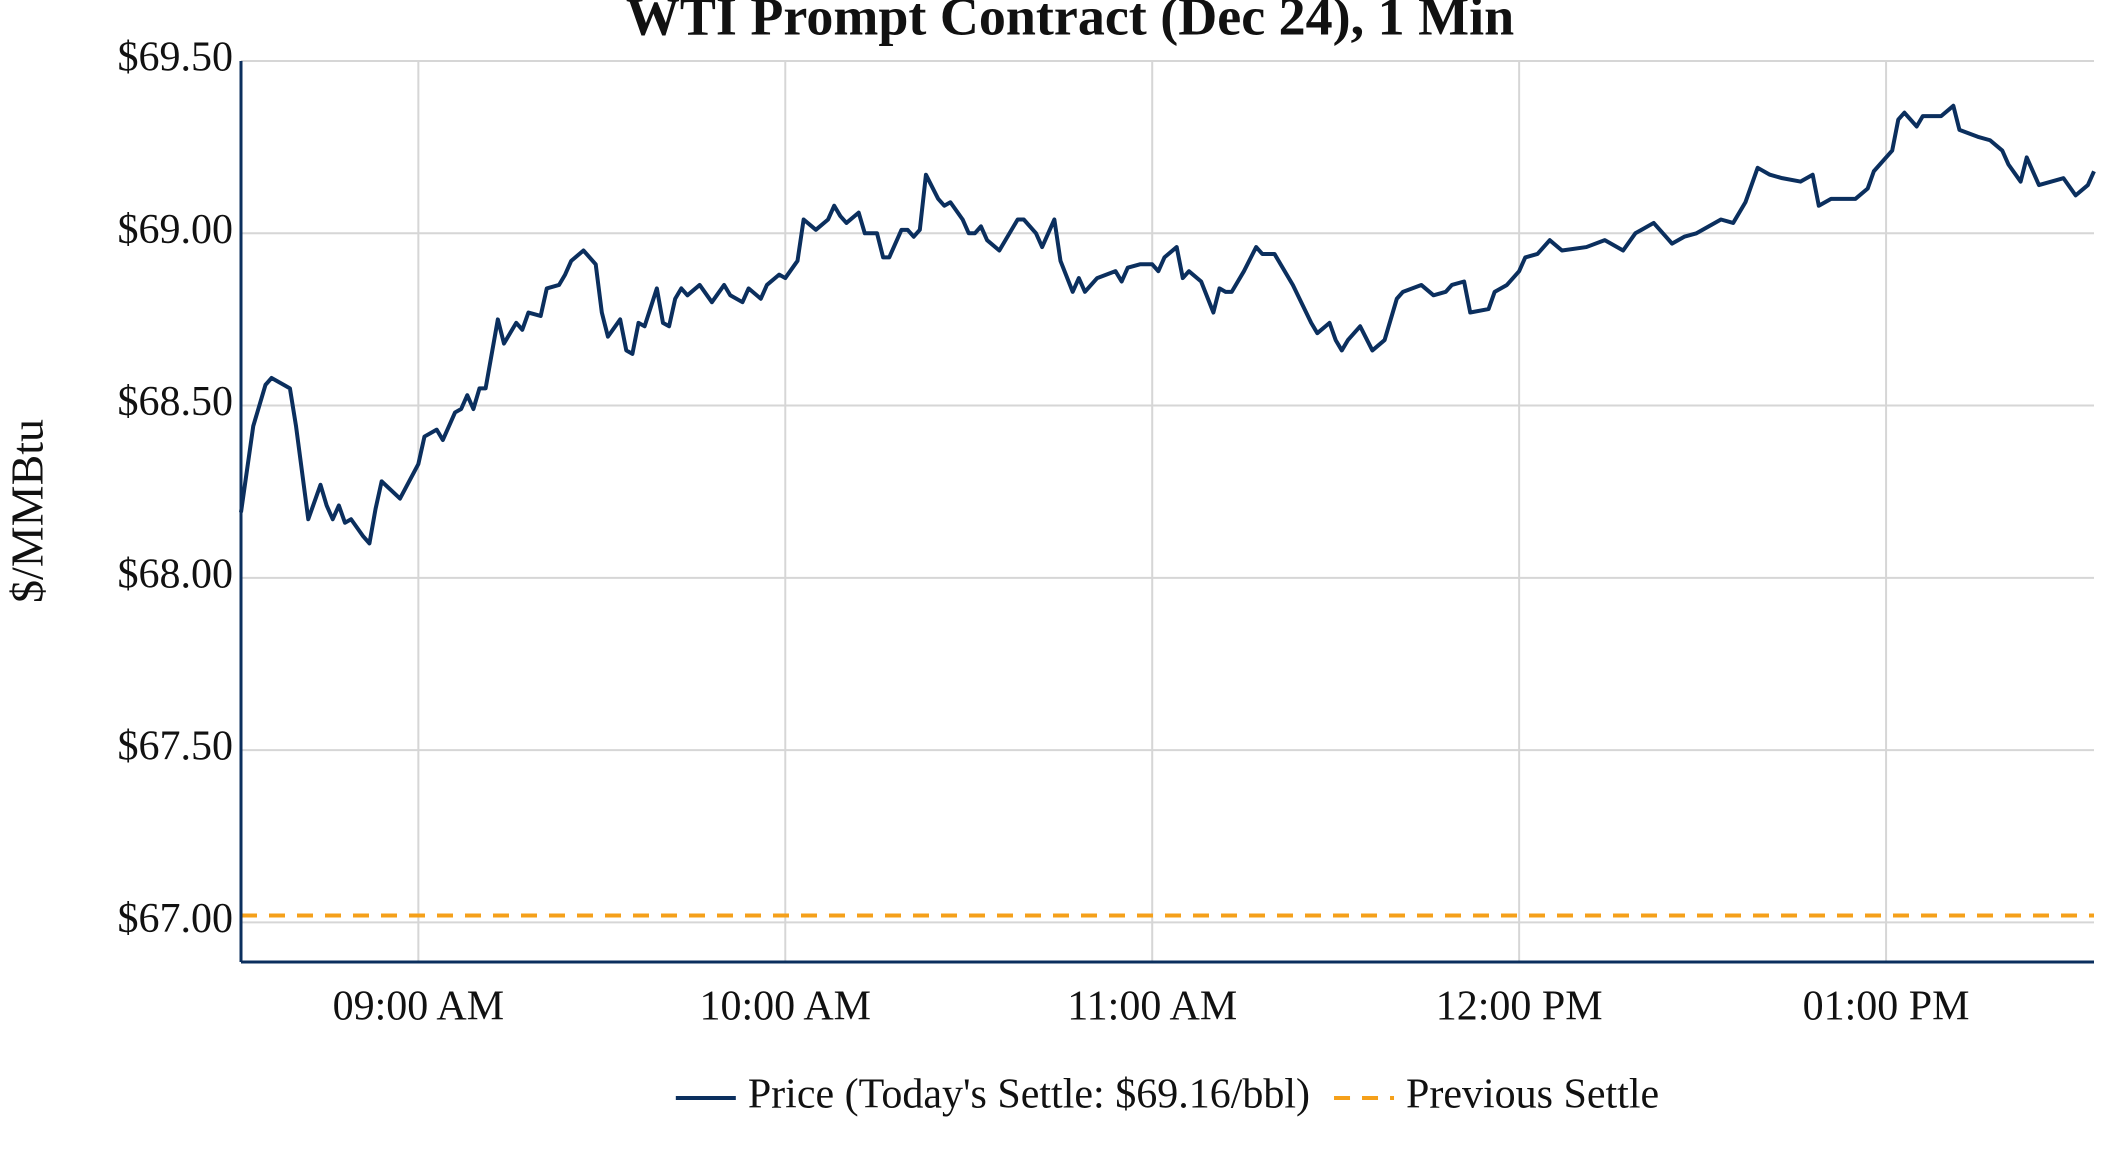 Image resolution: width=2112 pixels, height=1152 pixels. What do you see at coordinates (1029, 1095) in the screenshot?
I see `legend-label: Price (Today's Settle: $69.16/bbl)` at bounding box center [1029, 1095].